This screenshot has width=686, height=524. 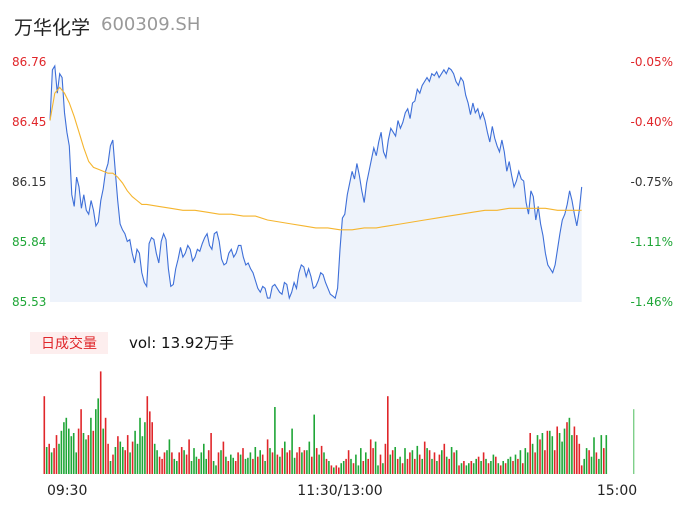 What do you see at coordinates (652, 242) in the screenshot?
I see `y-tick-label-right: -1.11%` at bounding box center [652, 242].